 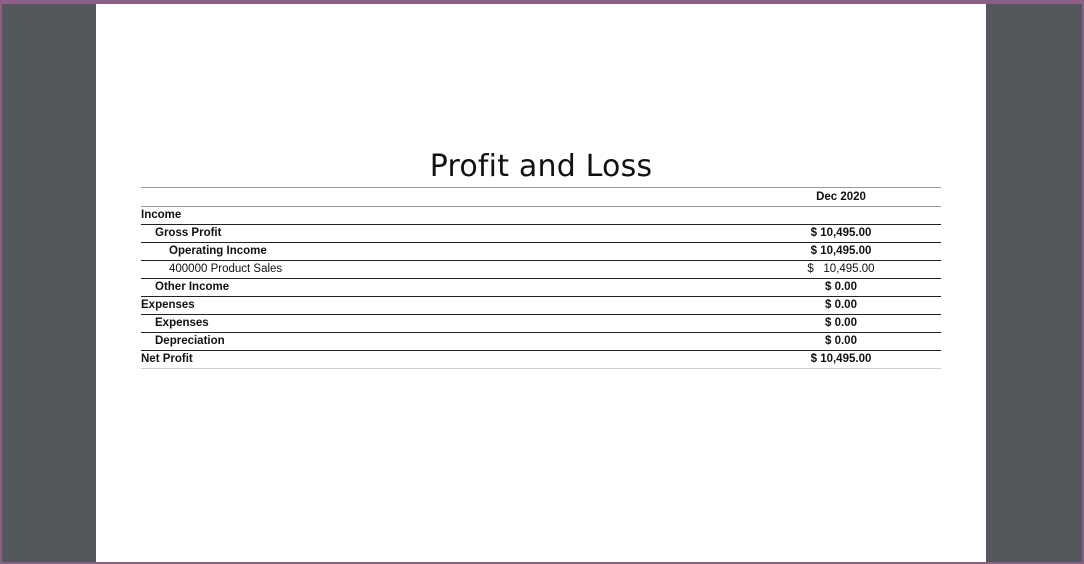 I want to click on row-expenses-section: Expenses $ 0.00, so click(x=541, y=305).